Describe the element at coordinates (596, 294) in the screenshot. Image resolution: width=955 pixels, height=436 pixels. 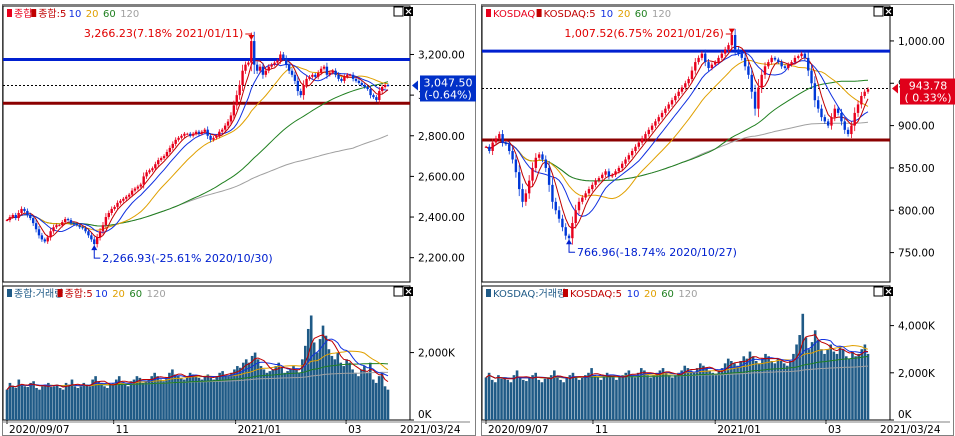
I see `legend-label: KOSDAQ:5` at that location.